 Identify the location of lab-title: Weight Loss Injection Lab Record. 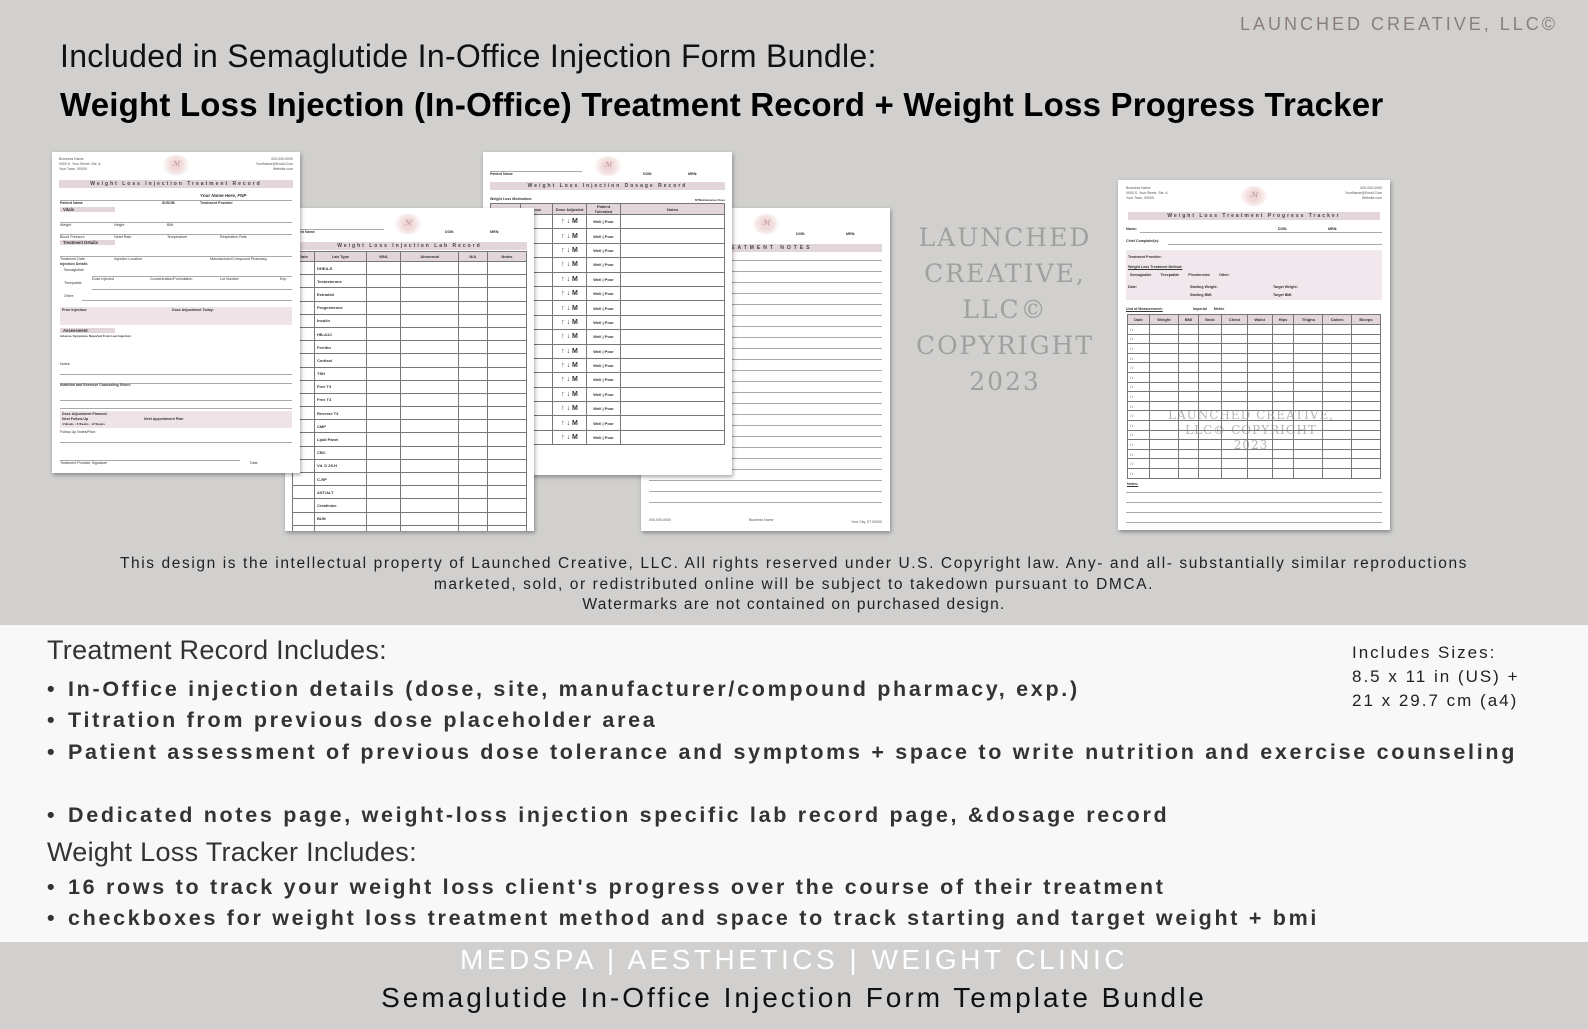
(409, 246).